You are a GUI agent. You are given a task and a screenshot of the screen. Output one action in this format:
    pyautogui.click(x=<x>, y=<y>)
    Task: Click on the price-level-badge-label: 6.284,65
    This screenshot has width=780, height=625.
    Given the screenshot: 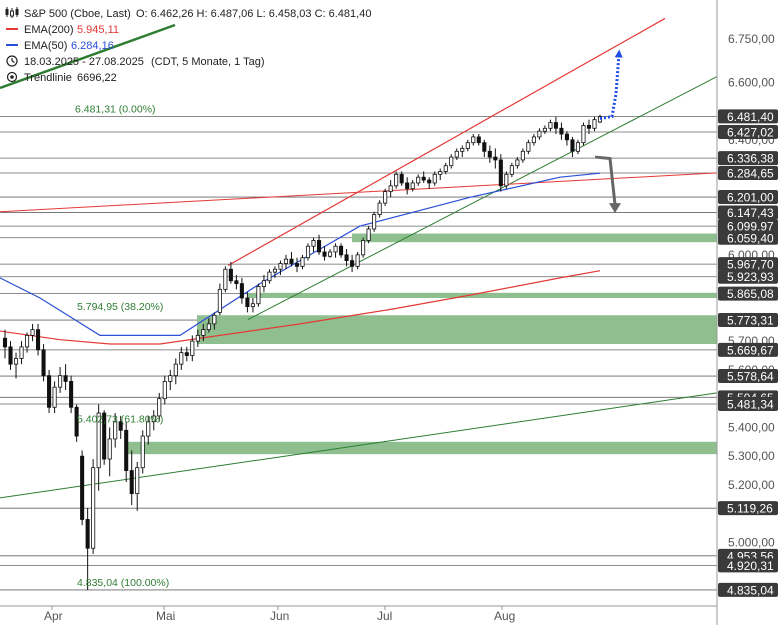 What is the action you would take?
    pyautogui.click(x=750, y=173)
    